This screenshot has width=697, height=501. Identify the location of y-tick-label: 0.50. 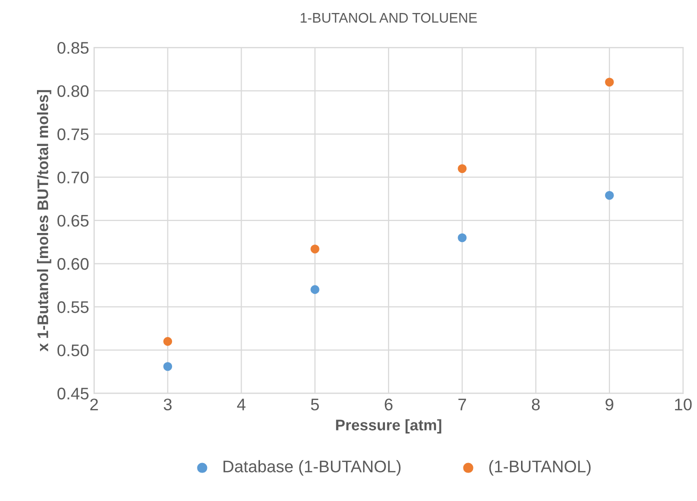
(73, 350).